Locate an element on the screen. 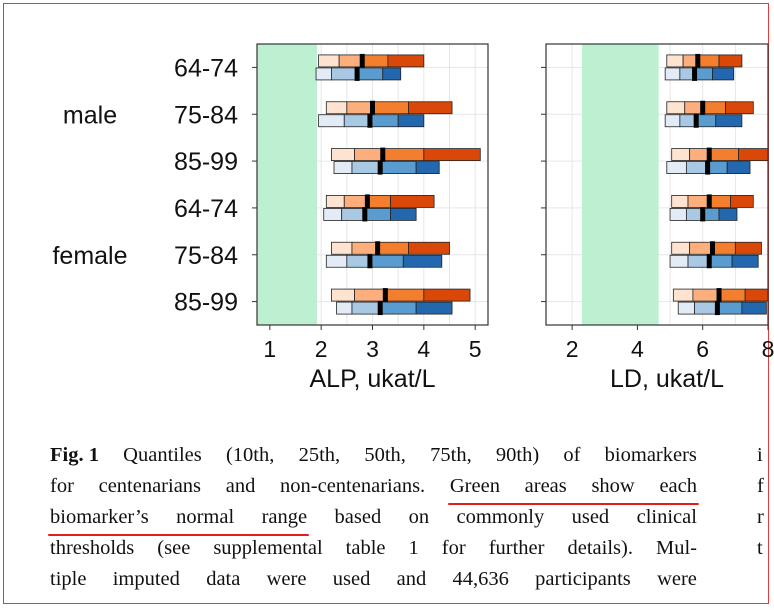 The height and width of the screenshot is (610, 774). caption-word: for is located at coordinates (453, 548).